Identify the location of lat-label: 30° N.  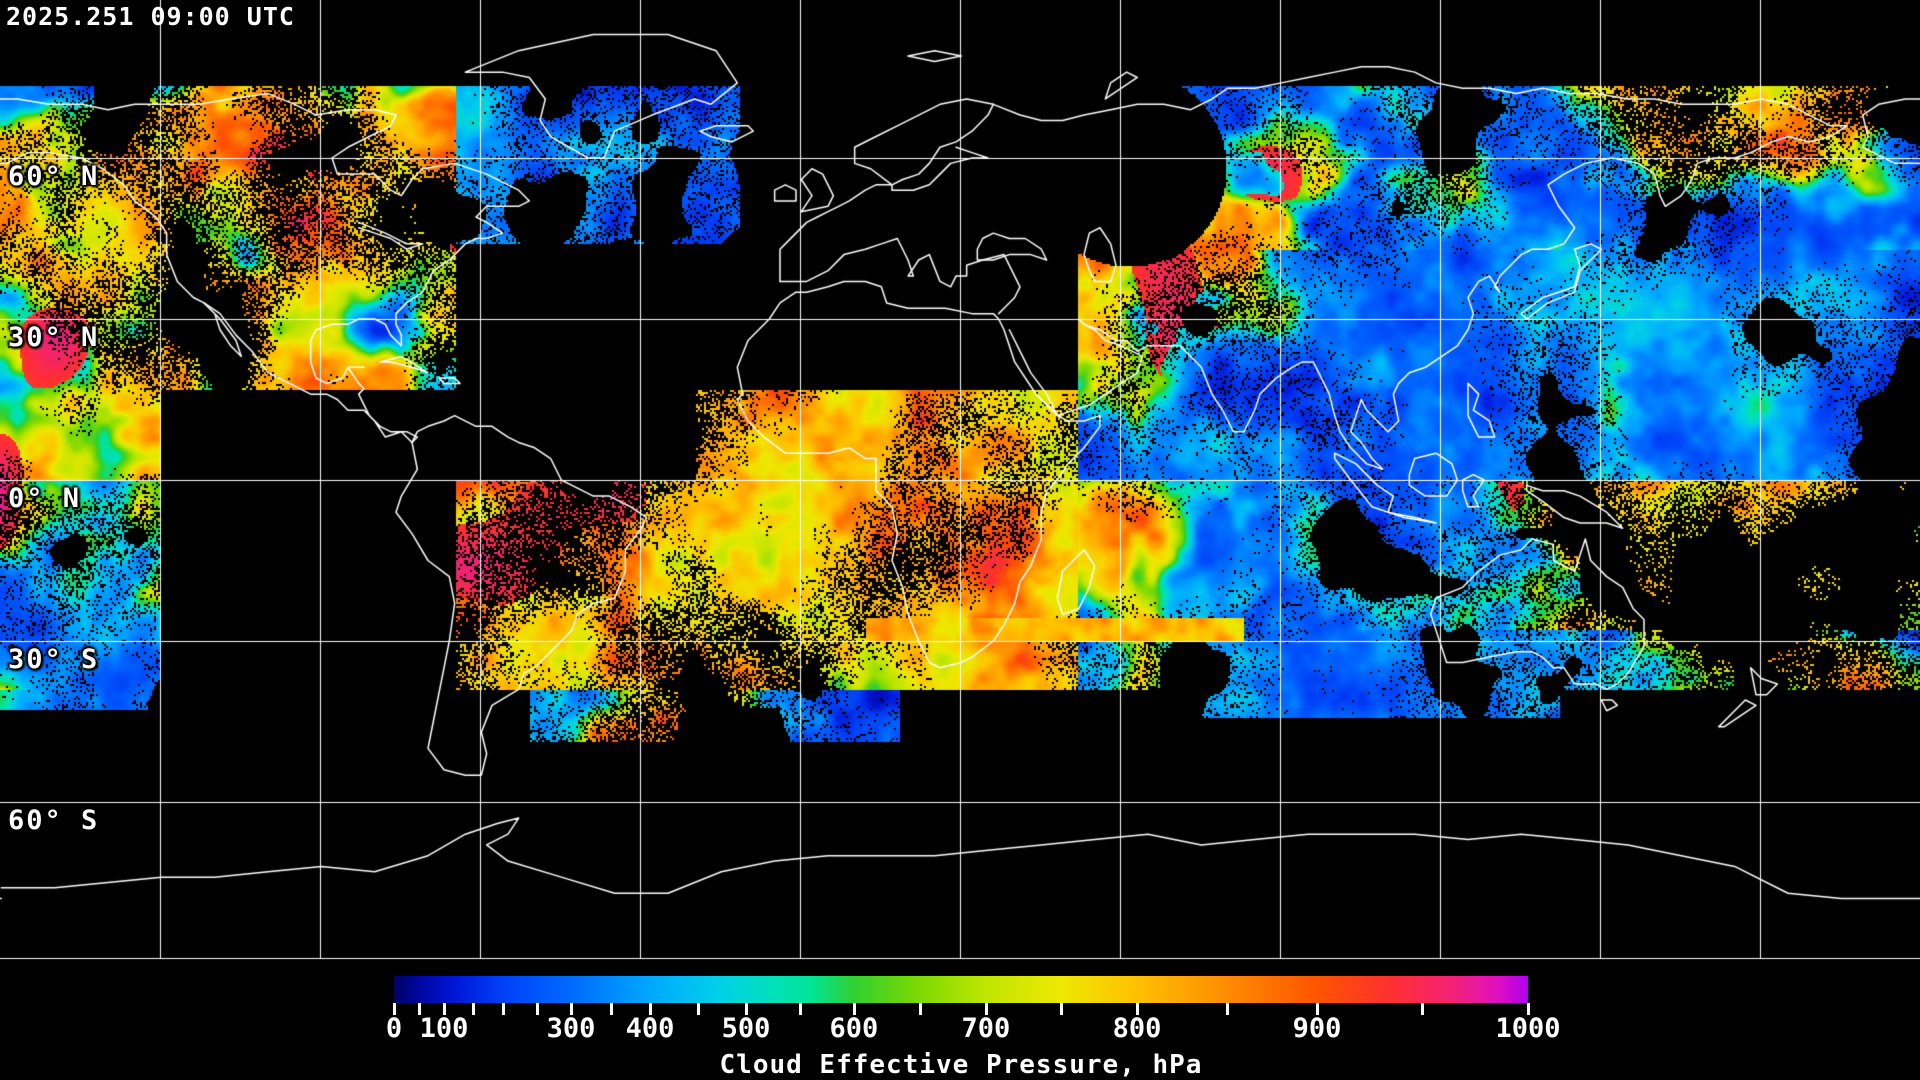
(54, 337).